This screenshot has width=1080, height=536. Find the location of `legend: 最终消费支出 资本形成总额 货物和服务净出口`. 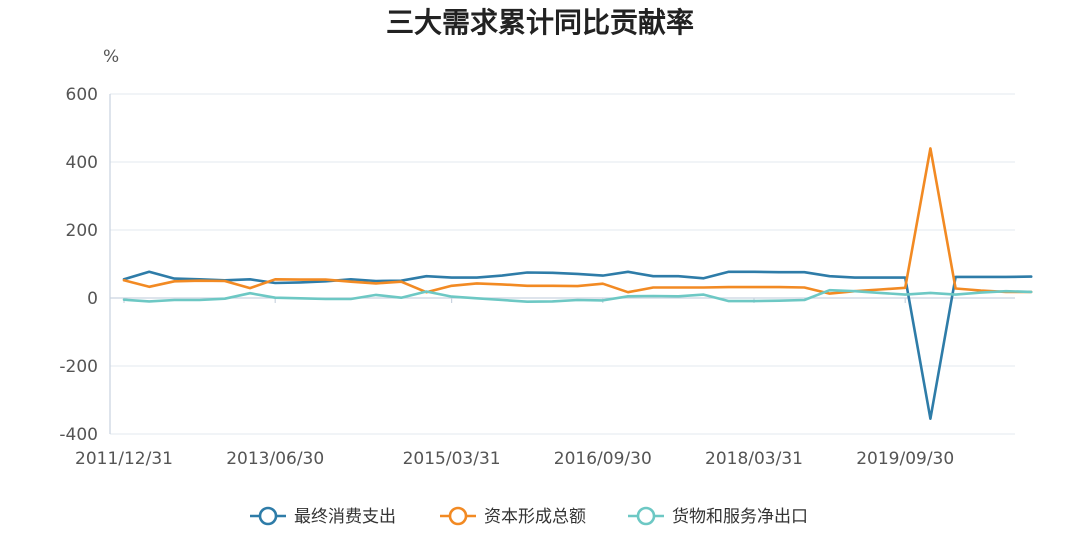

legend: 最终消费支出 资本形成总额 货物和服务净出口 is located at coordinates (529, 516).